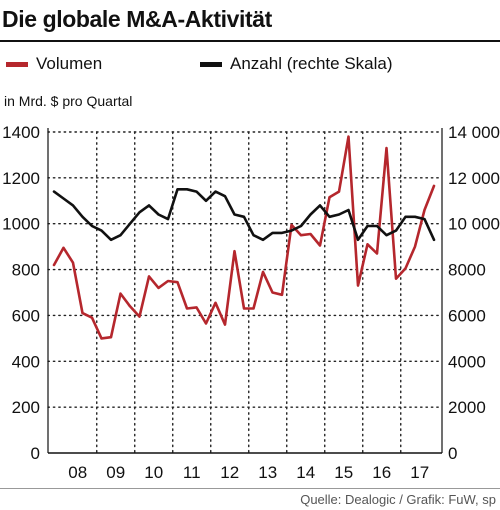 This screenshot has width=500, height=510. I want to click on y-left-tick-label: 1400, so click(21, 132).